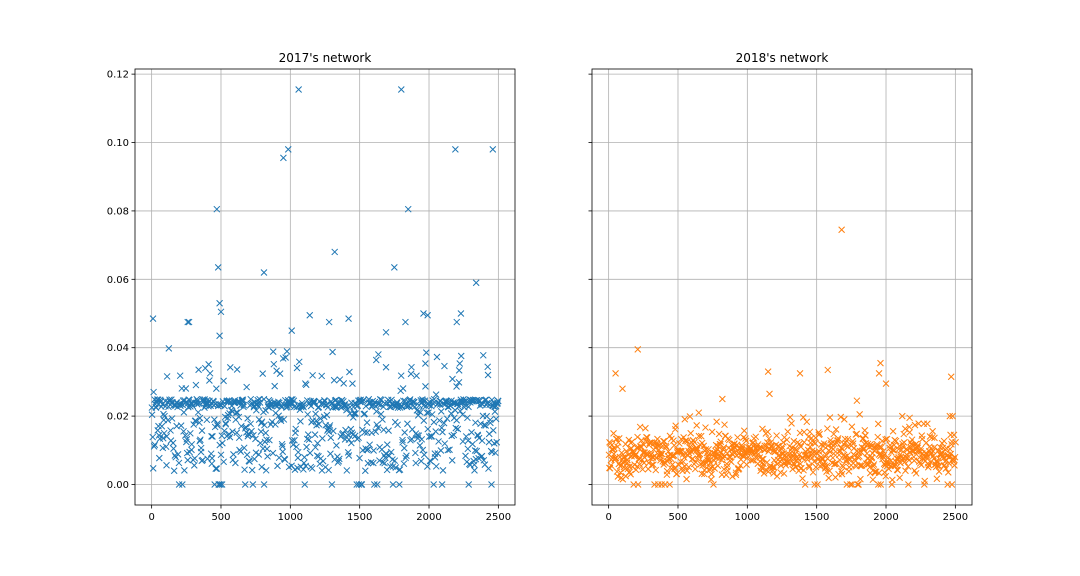  Describe the element at coordinates (118, 348) in the screenshot. I see `y-tick-label: 0.04` at that location.